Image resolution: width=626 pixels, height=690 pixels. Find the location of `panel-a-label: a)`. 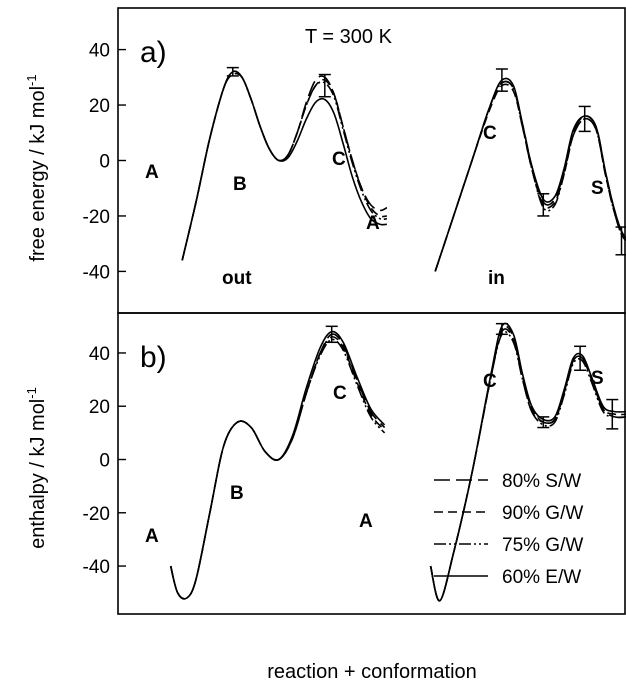

panel-a-label: a) is located at coordinates (153, 52).